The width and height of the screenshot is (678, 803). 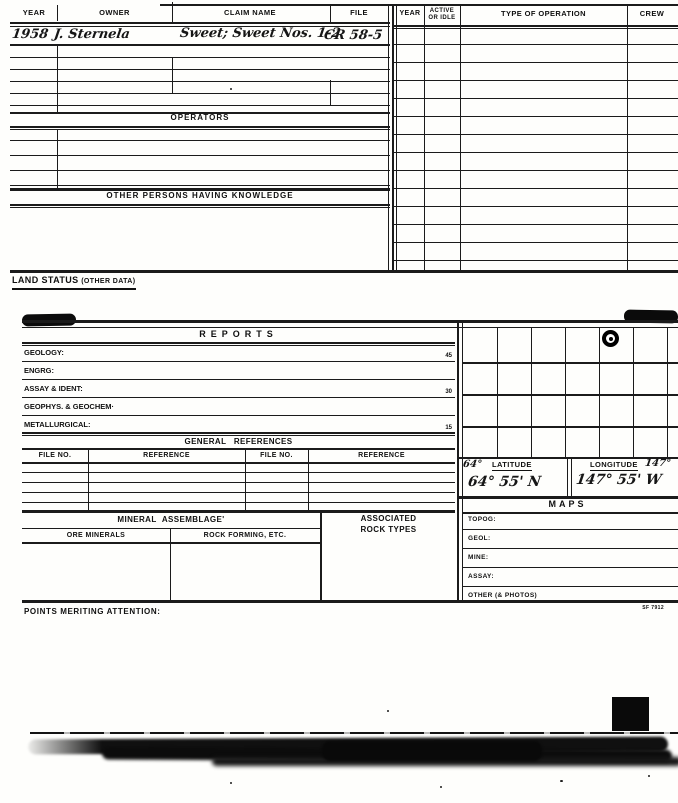 I want to click on maps-row-other: OTHER (& PHOTOS), so click(x=503, y=595).